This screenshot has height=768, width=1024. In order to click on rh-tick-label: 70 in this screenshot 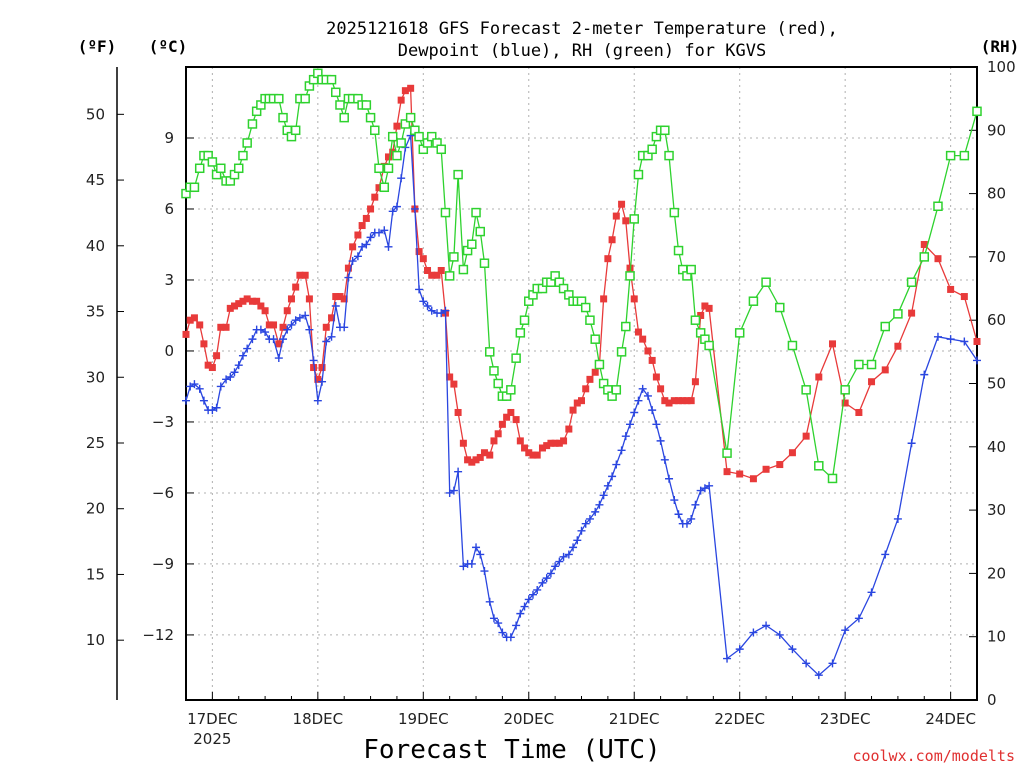, I will do `click(996, 257)`.